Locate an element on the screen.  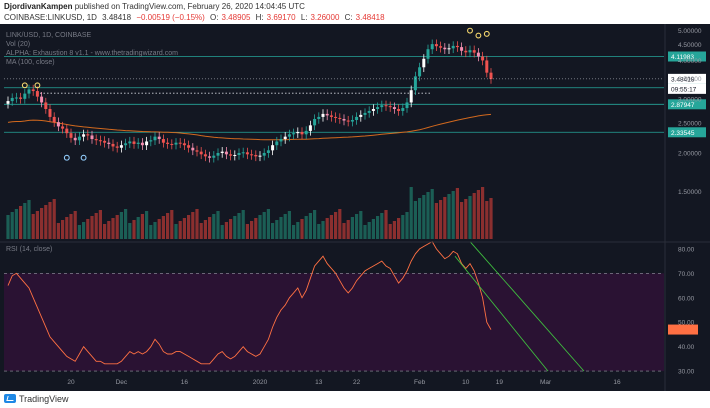
time-tick-label: Feb is located at coordinates (420, 382).